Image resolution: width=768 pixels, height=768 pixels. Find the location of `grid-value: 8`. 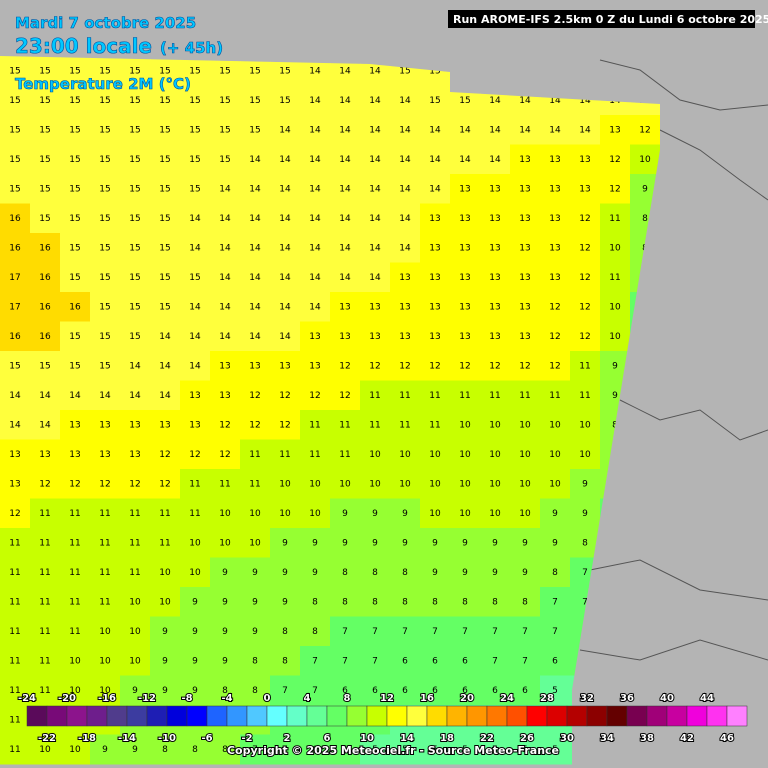

grid-value: 8 is located at coordinates (405, 602).